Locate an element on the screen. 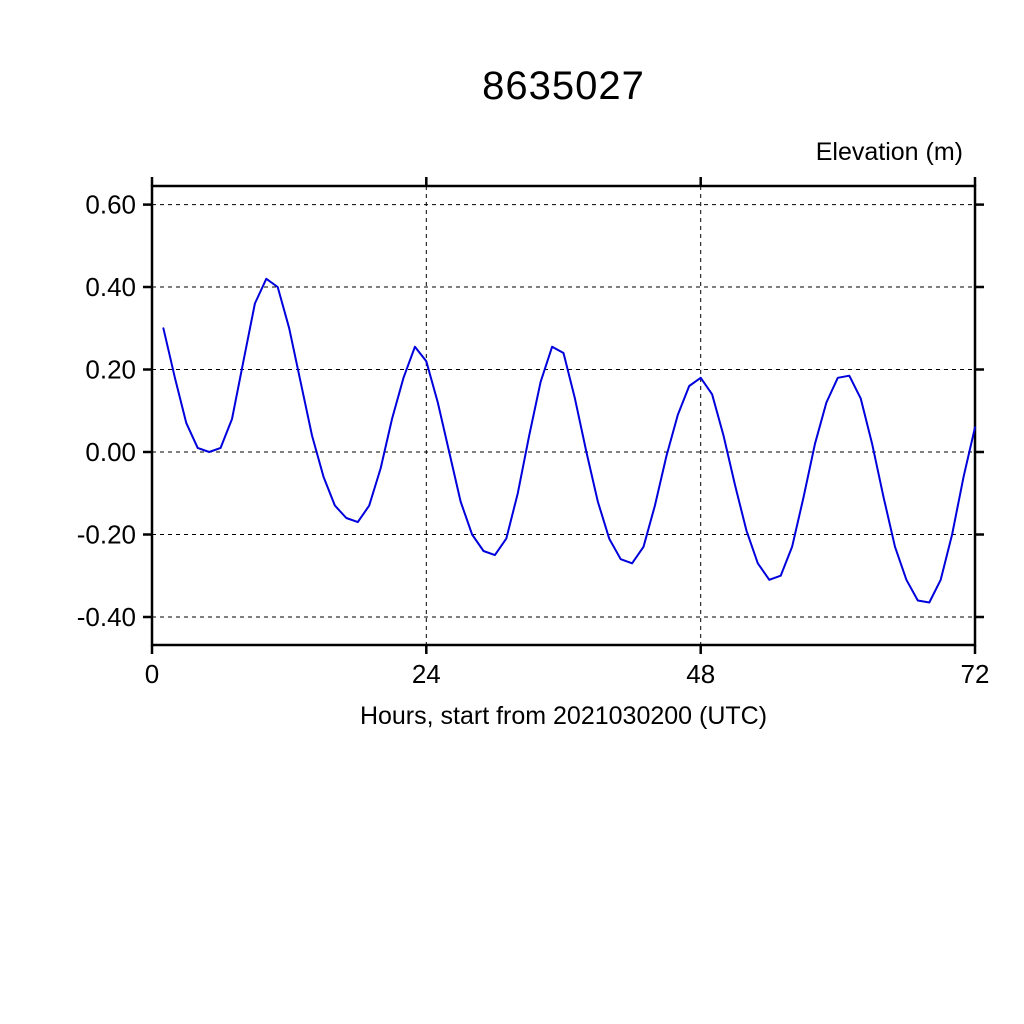 The image size is (1024, 1024). y-tick-label: 0.00 is located at coordinates (110, 452).